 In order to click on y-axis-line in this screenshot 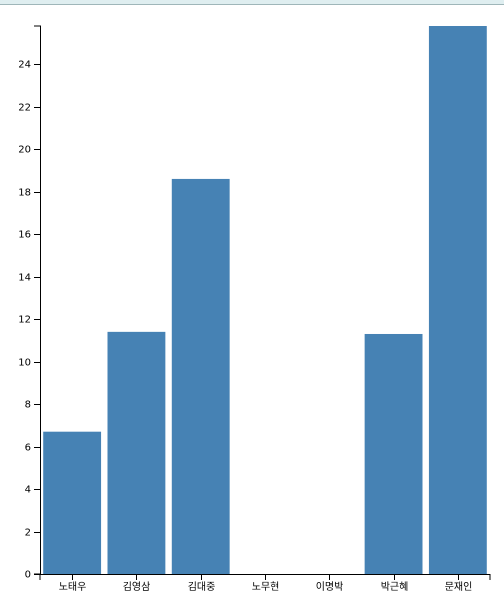, I will do `click(37, 300)`.